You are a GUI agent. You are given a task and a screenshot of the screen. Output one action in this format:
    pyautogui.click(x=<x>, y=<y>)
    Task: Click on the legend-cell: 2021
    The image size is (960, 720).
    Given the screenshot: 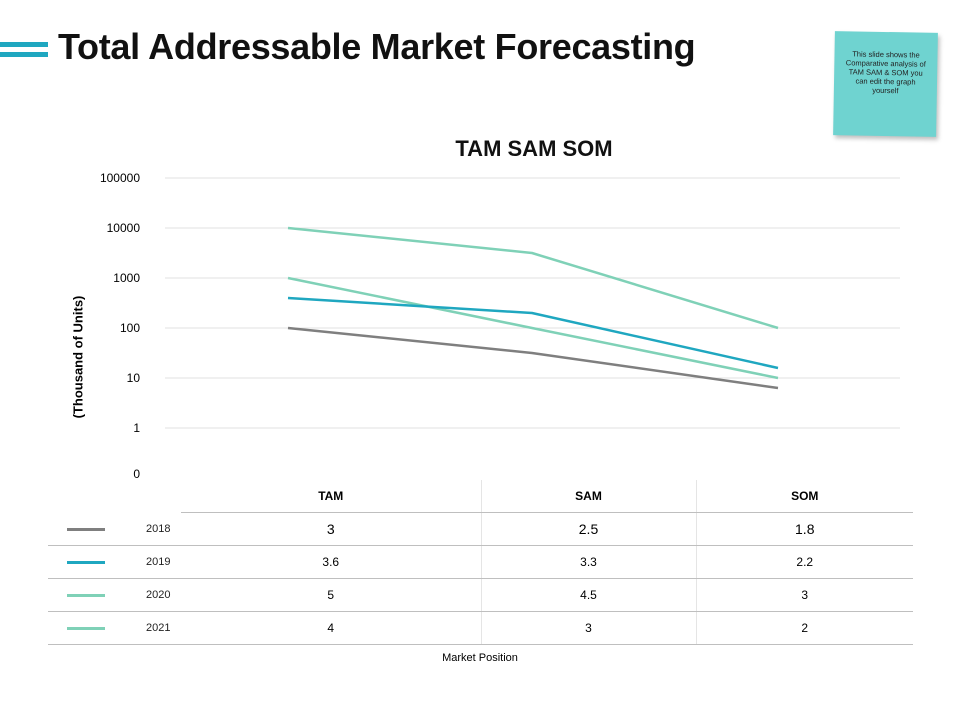 What is the action you would take?
    pyautogui.click(x=114, y=628)
    